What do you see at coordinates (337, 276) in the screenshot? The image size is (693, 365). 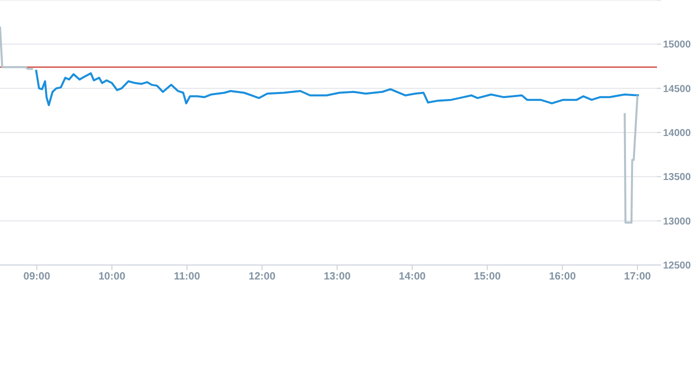 I see `x-tick-label: 13:00` at bounding box center [337, 276].